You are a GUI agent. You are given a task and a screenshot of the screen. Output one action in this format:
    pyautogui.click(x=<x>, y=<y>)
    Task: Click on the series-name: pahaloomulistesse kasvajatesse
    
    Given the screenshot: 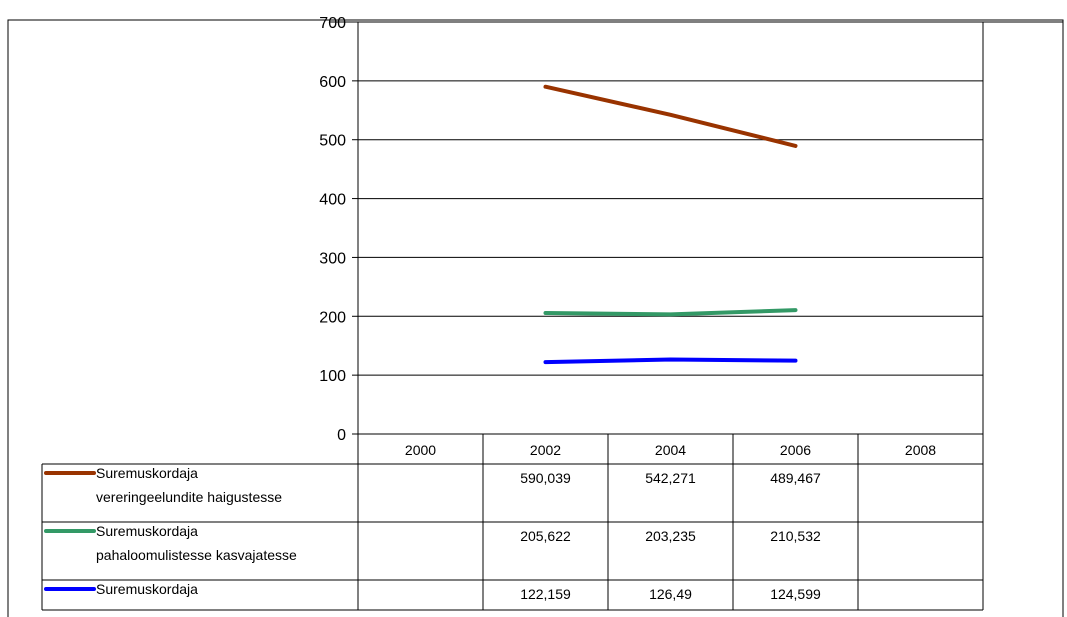 What is the action you would take?
    pyautogui.click(x=196, y=555)
    